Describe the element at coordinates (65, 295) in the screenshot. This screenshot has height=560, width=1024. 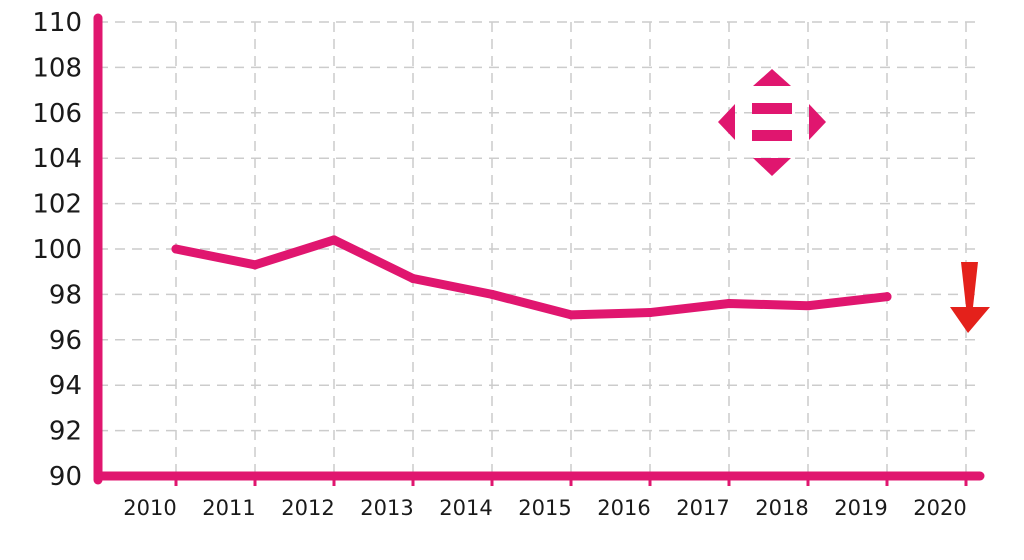
I see `y-tick-label-4: 98` at that location.